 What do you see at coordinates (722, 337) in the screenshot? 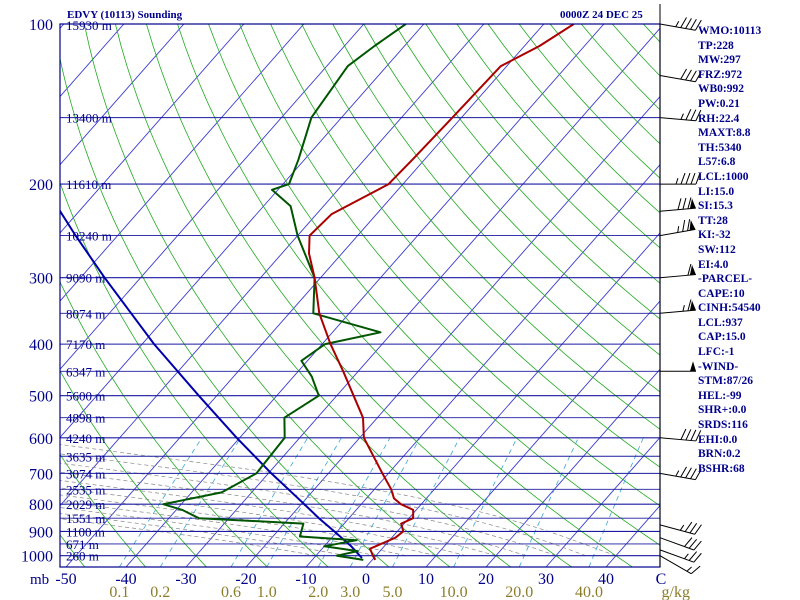
I see `index-item: CAP:15.0` at bounding box center [722, 337].